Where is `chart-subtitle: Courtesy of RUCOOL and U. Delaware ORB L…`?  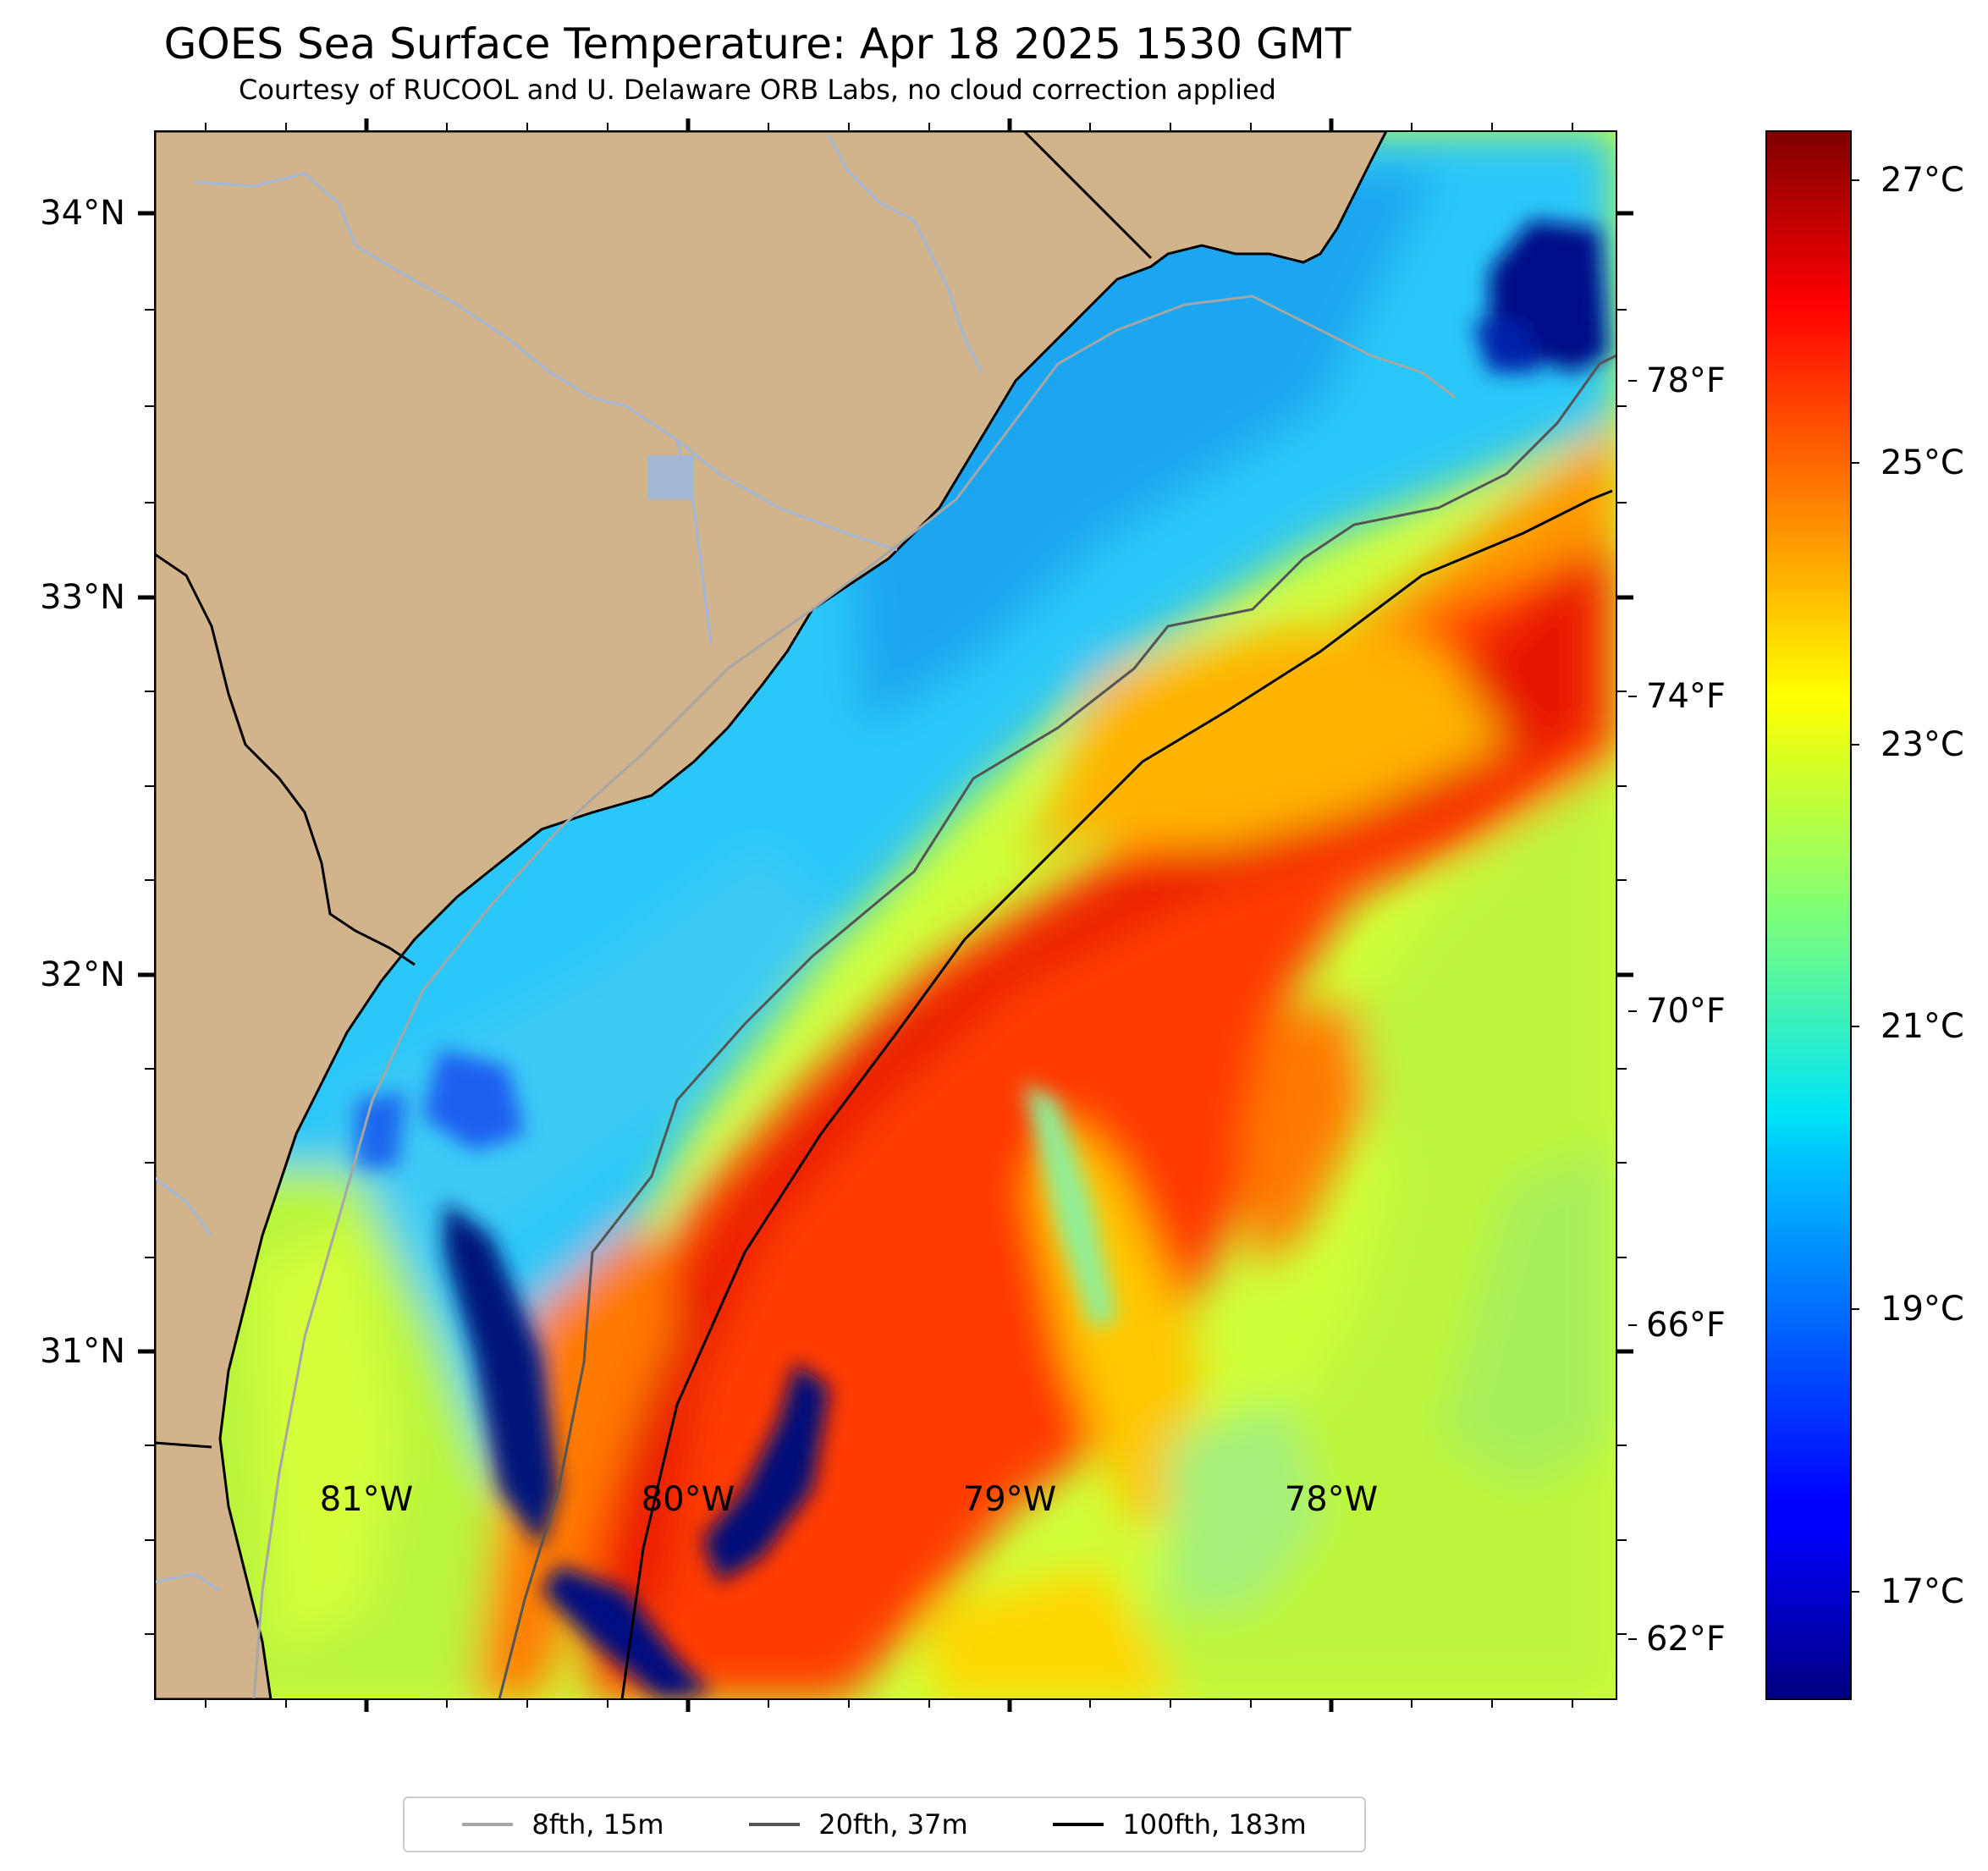 chart-subtitle: Courtesy of RUCOOL and U. Delaware ORB L… is located at coordinates (757, 90).